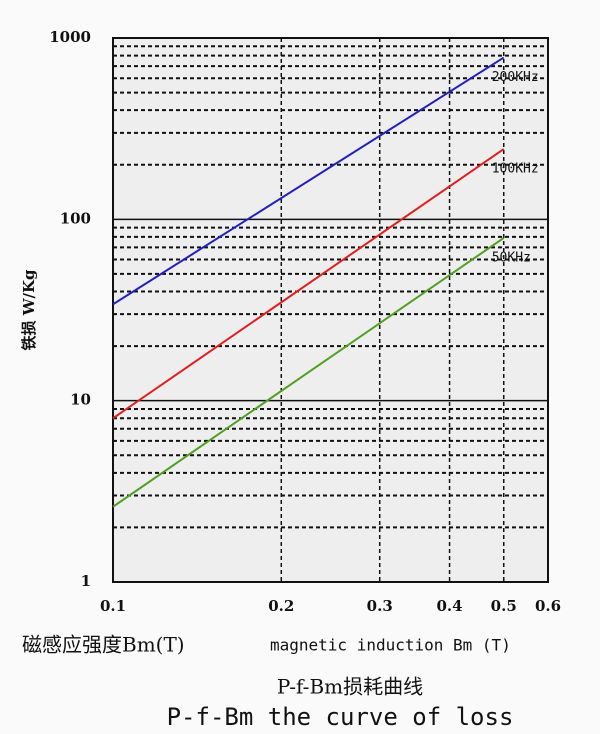 The width and height of the screenshot is (600, 734). I want to click on x-axis-label: 磁感应强度Bm(T), so click(103, 645).